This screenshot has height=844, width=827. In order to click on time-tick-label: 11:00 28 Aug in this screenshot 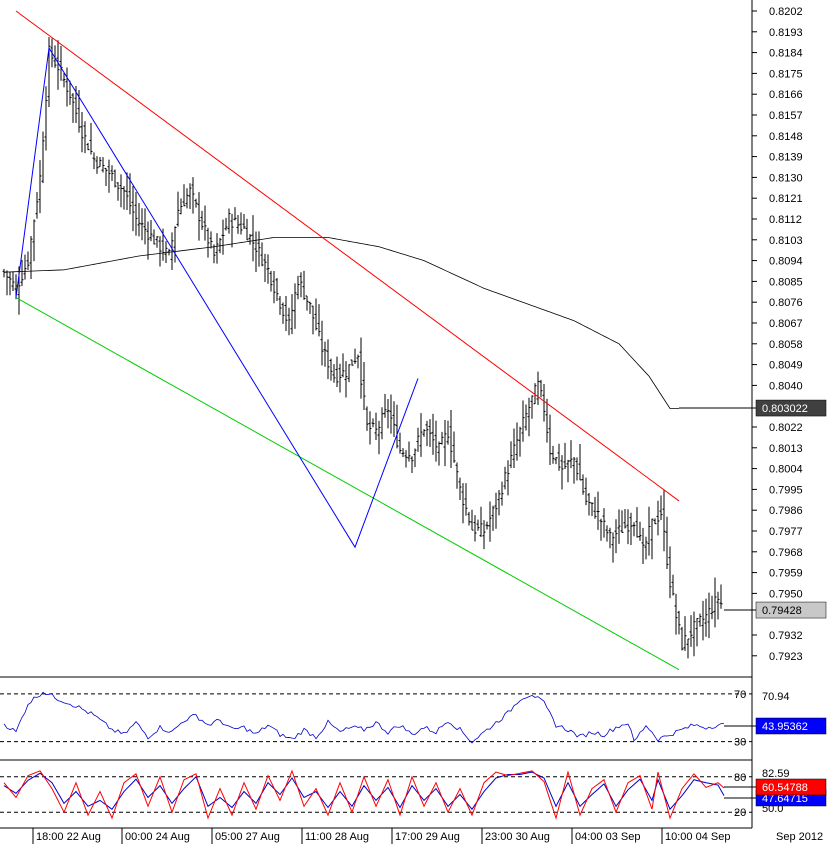, I will do `click(337, 837)`.